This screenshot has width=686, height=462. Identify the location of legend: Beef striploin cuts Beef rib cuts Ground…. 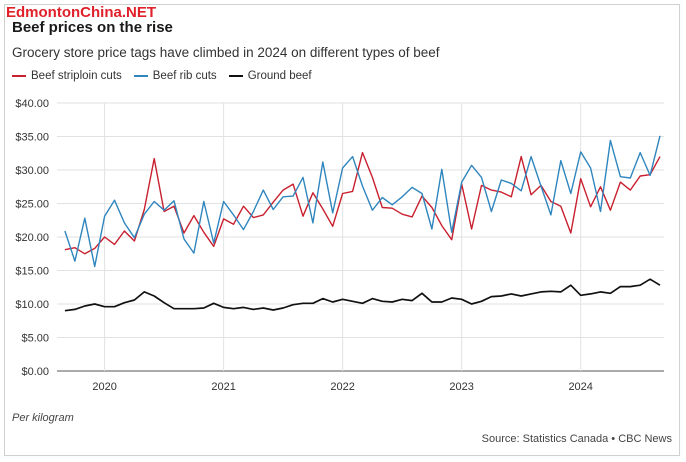
(162, 76).